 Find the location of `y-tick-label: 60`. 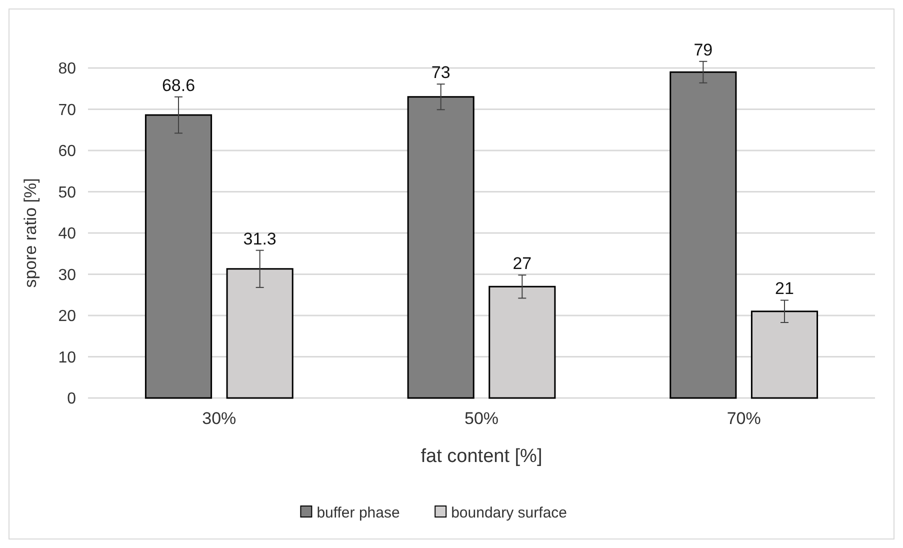

y-tick-label: 60 is located at coordinates (67, 151).